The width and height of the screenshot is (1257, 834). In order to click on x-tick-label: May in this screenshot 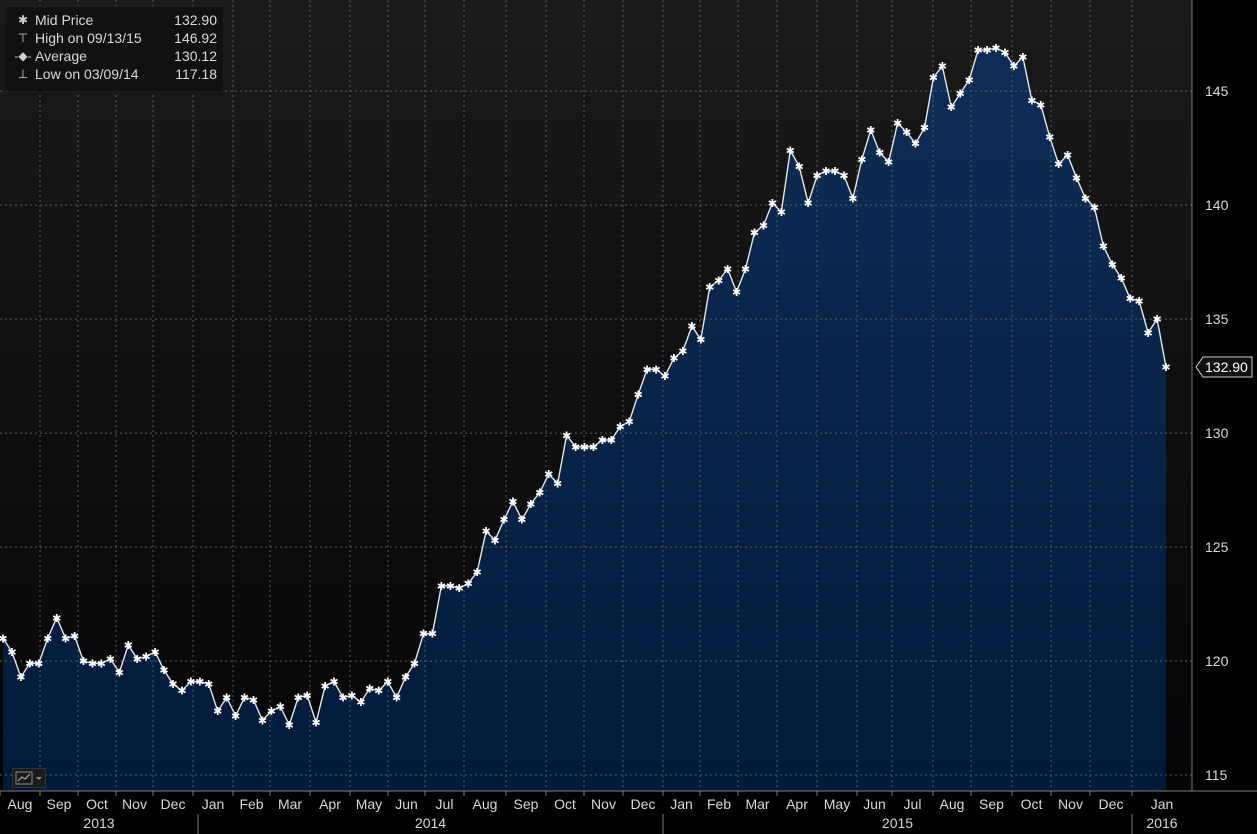, I will do `click(369, 804)`.